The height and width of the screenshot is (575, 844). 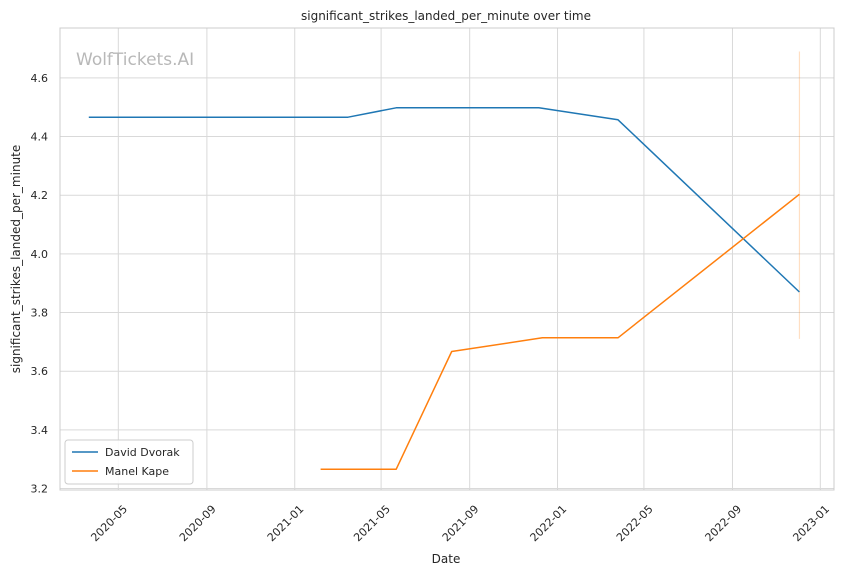 I want to click on x-tick-label: 2020-05, so click(x=109, y=524).